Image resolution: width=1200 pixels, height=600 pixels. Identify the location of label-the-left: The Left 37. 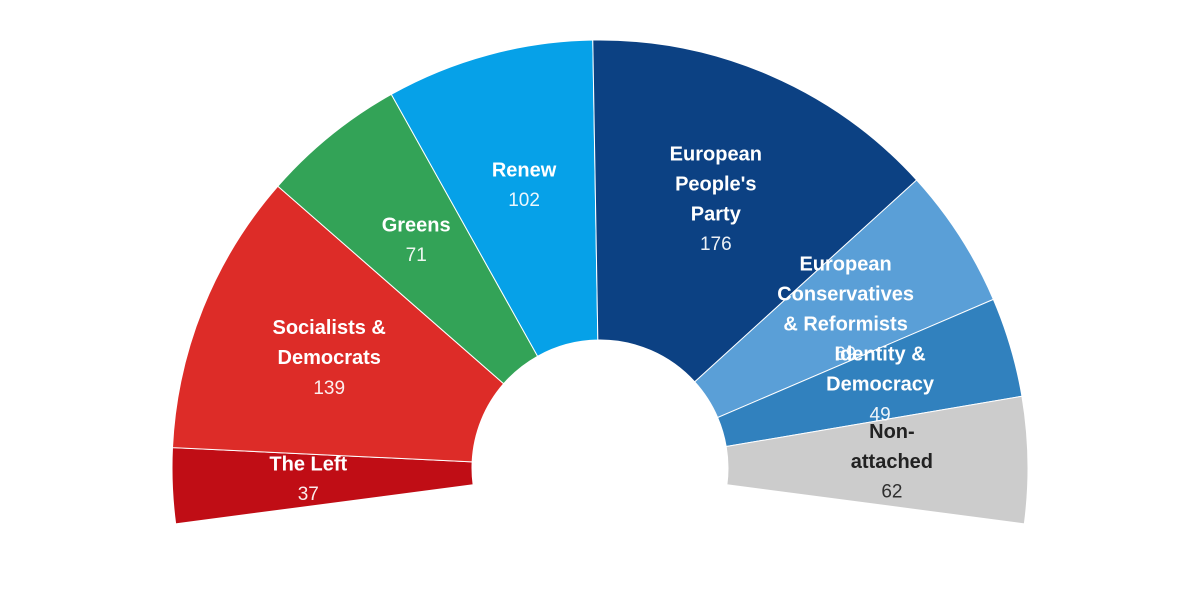
(308, 479).